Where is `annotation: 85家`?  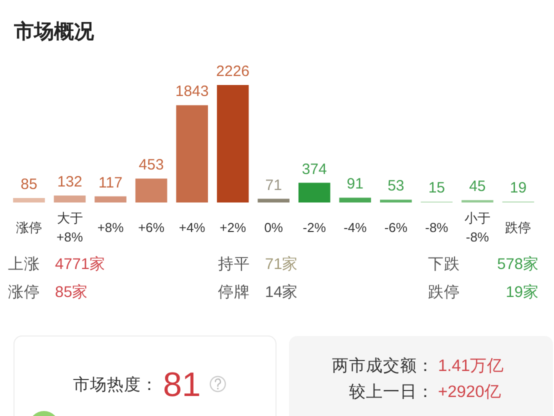 annotation: 85家 is located at coordinates (71, 292).